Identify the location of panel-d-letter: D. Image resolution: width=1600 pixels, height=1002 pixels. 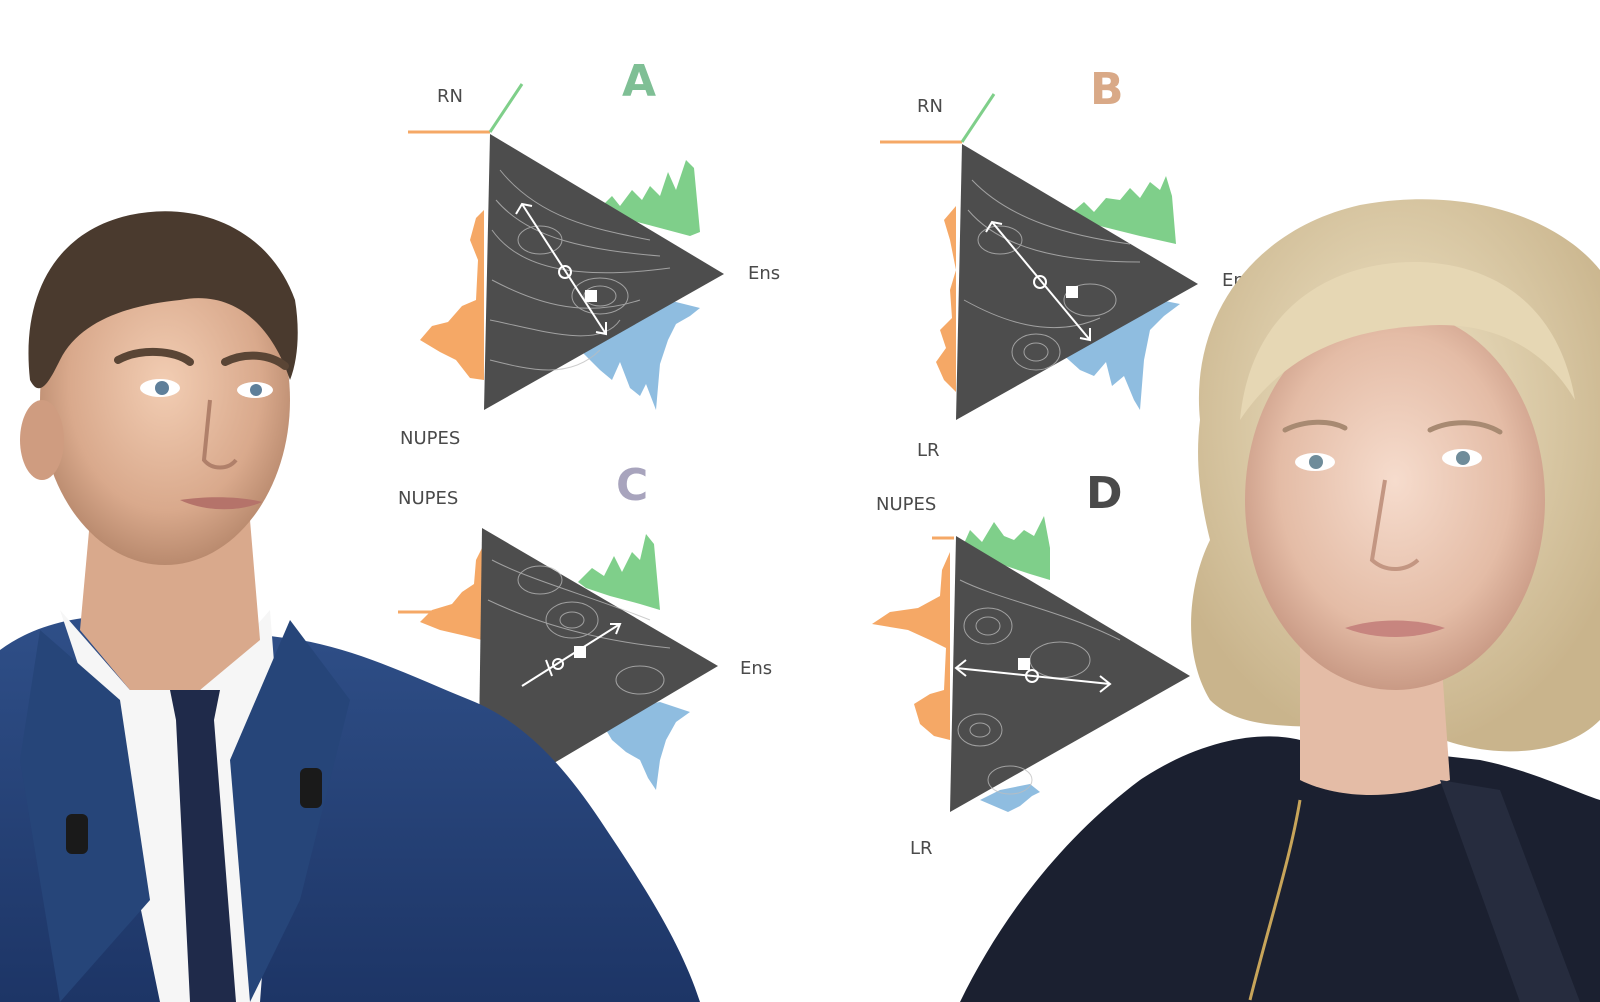
(1104, 493).